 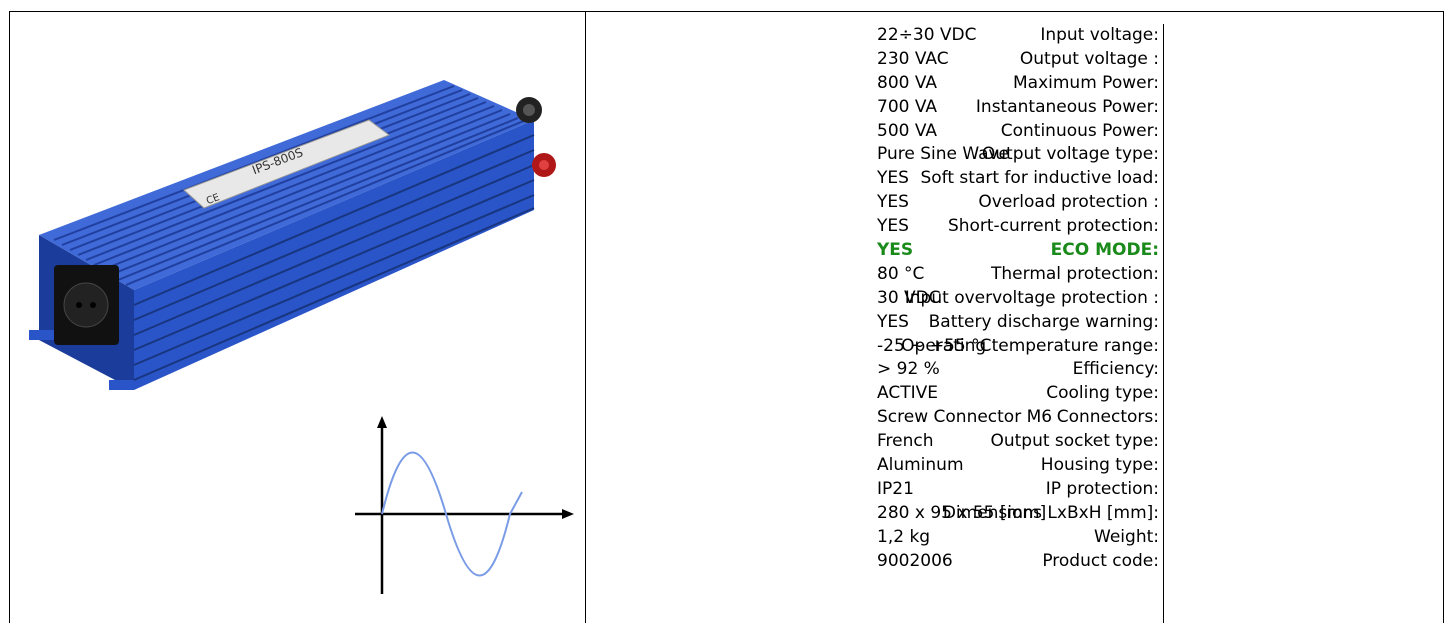 I want to click on spec-value: 230 VAC, so click(x=913, y=58).